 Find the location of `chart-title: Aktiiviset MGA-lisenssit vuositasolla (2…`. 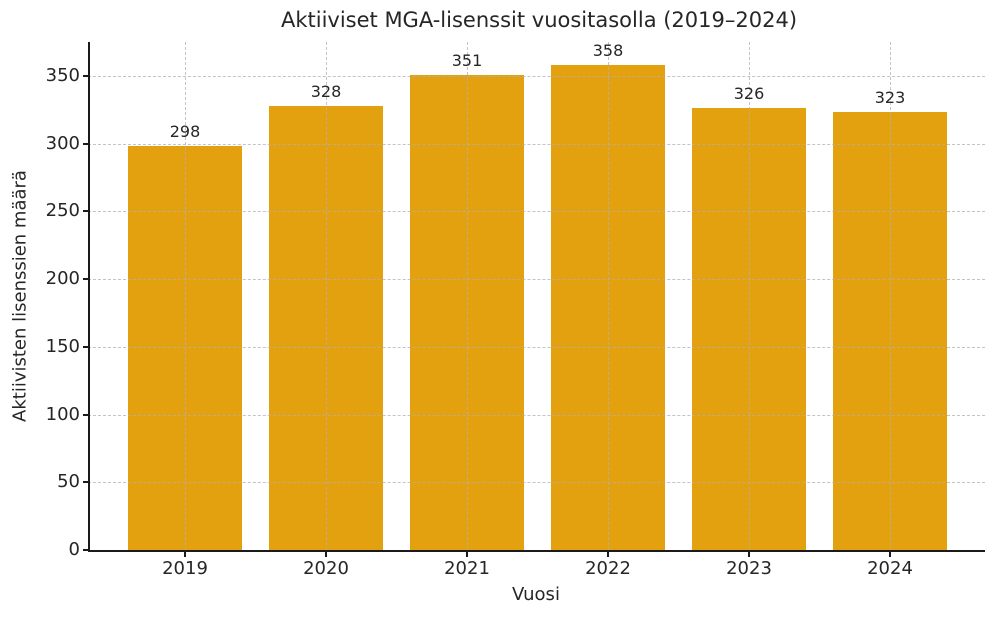

chart-title: Aktiiviset MGA-lisenssit vuositasolla (2… is located at coordinates (539, 20).